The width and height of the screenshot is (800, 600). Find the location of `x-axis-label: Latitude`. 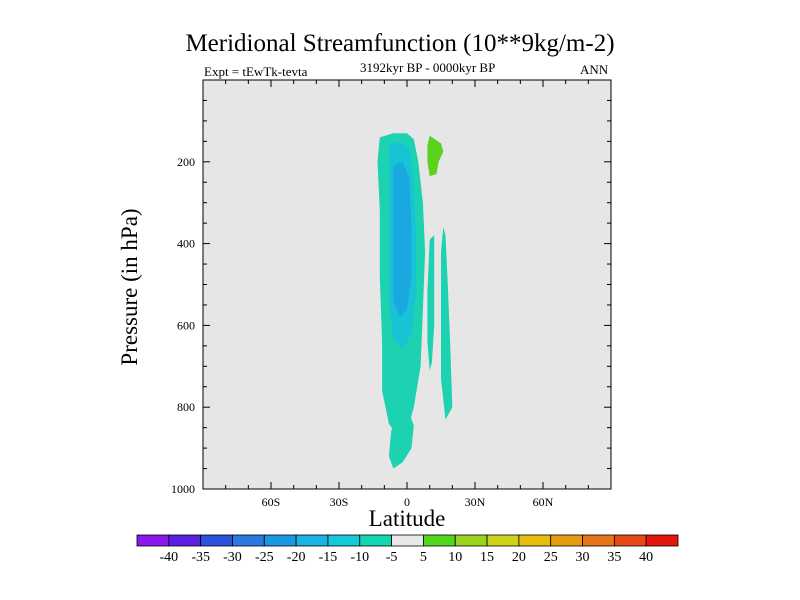

x-axis-label: Latitude is located at coordinates (407, 518).